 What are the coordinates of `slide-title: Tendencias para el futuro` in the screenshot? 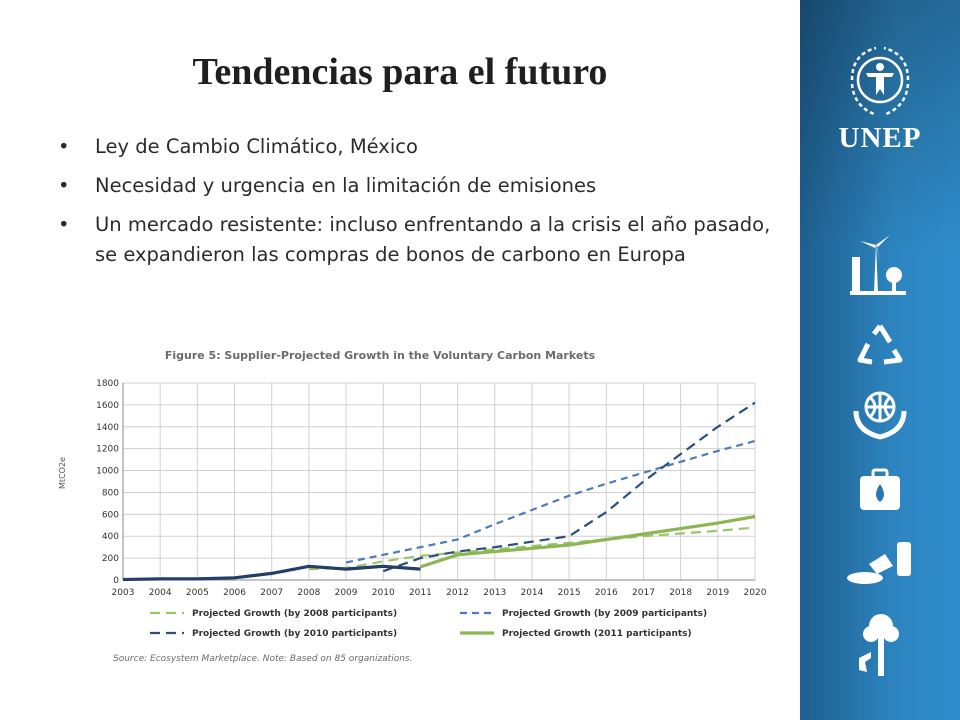 It's located at (400, 72).